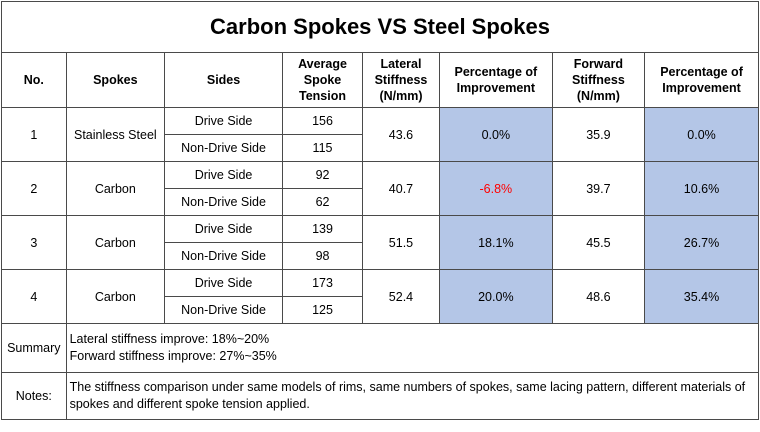 The image size is (760, 432). I want to click on row-no: 2, so click(34, 188).